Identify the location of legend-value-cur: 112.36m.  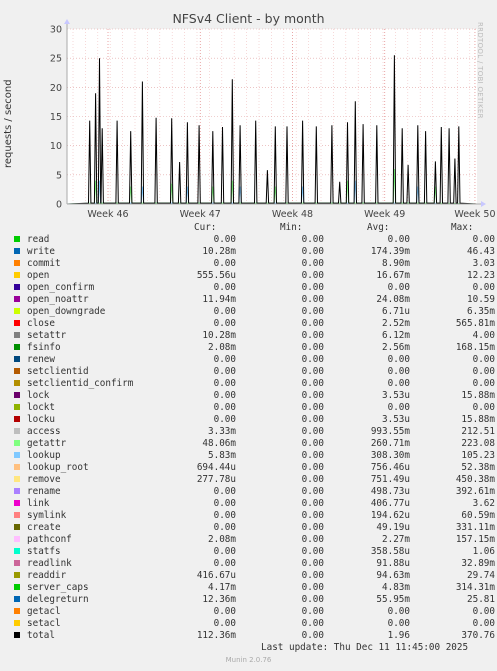
(216, 635).